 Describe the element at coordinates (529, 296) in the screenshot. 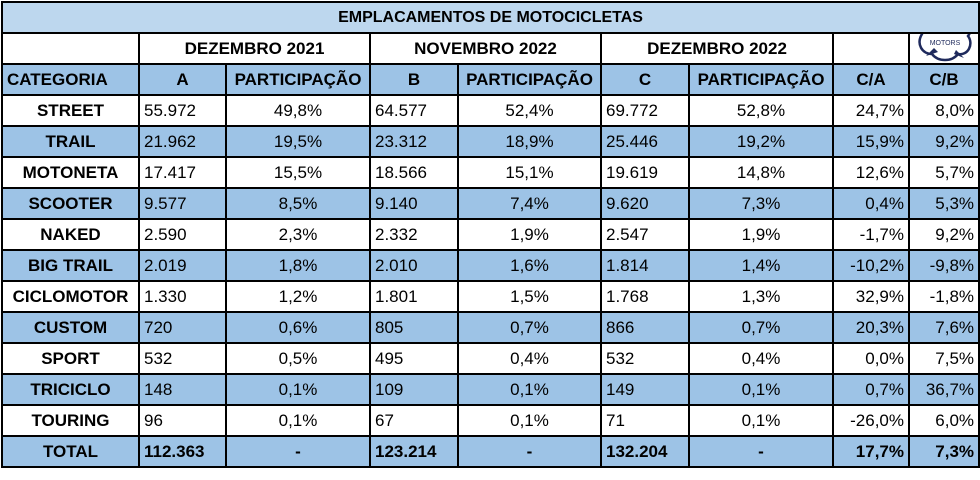

I see `cell-pb: 1,5%` at that location.